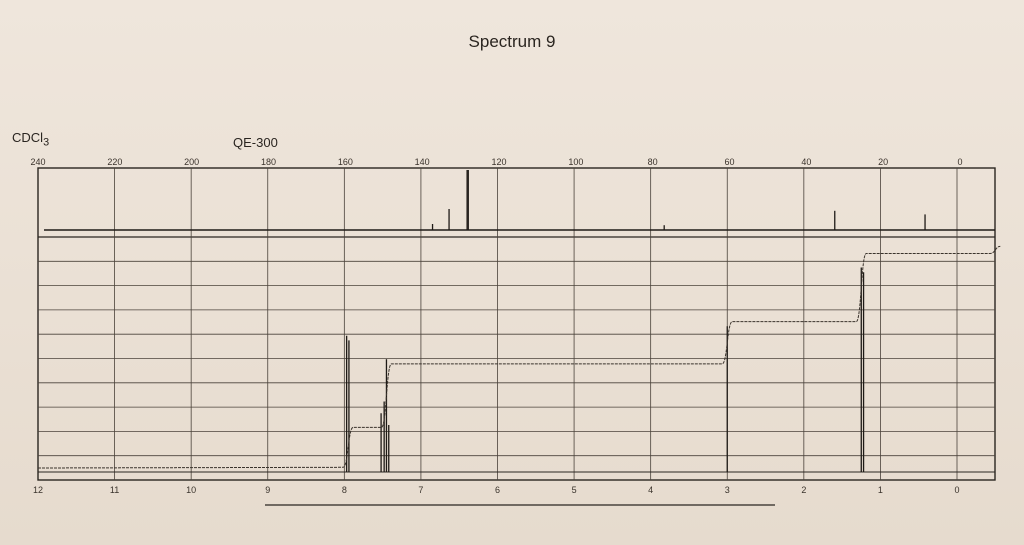 The width and height of the screenshot is (1024, 545). I want to click on c-tick-label: 240, so click(37, 162).